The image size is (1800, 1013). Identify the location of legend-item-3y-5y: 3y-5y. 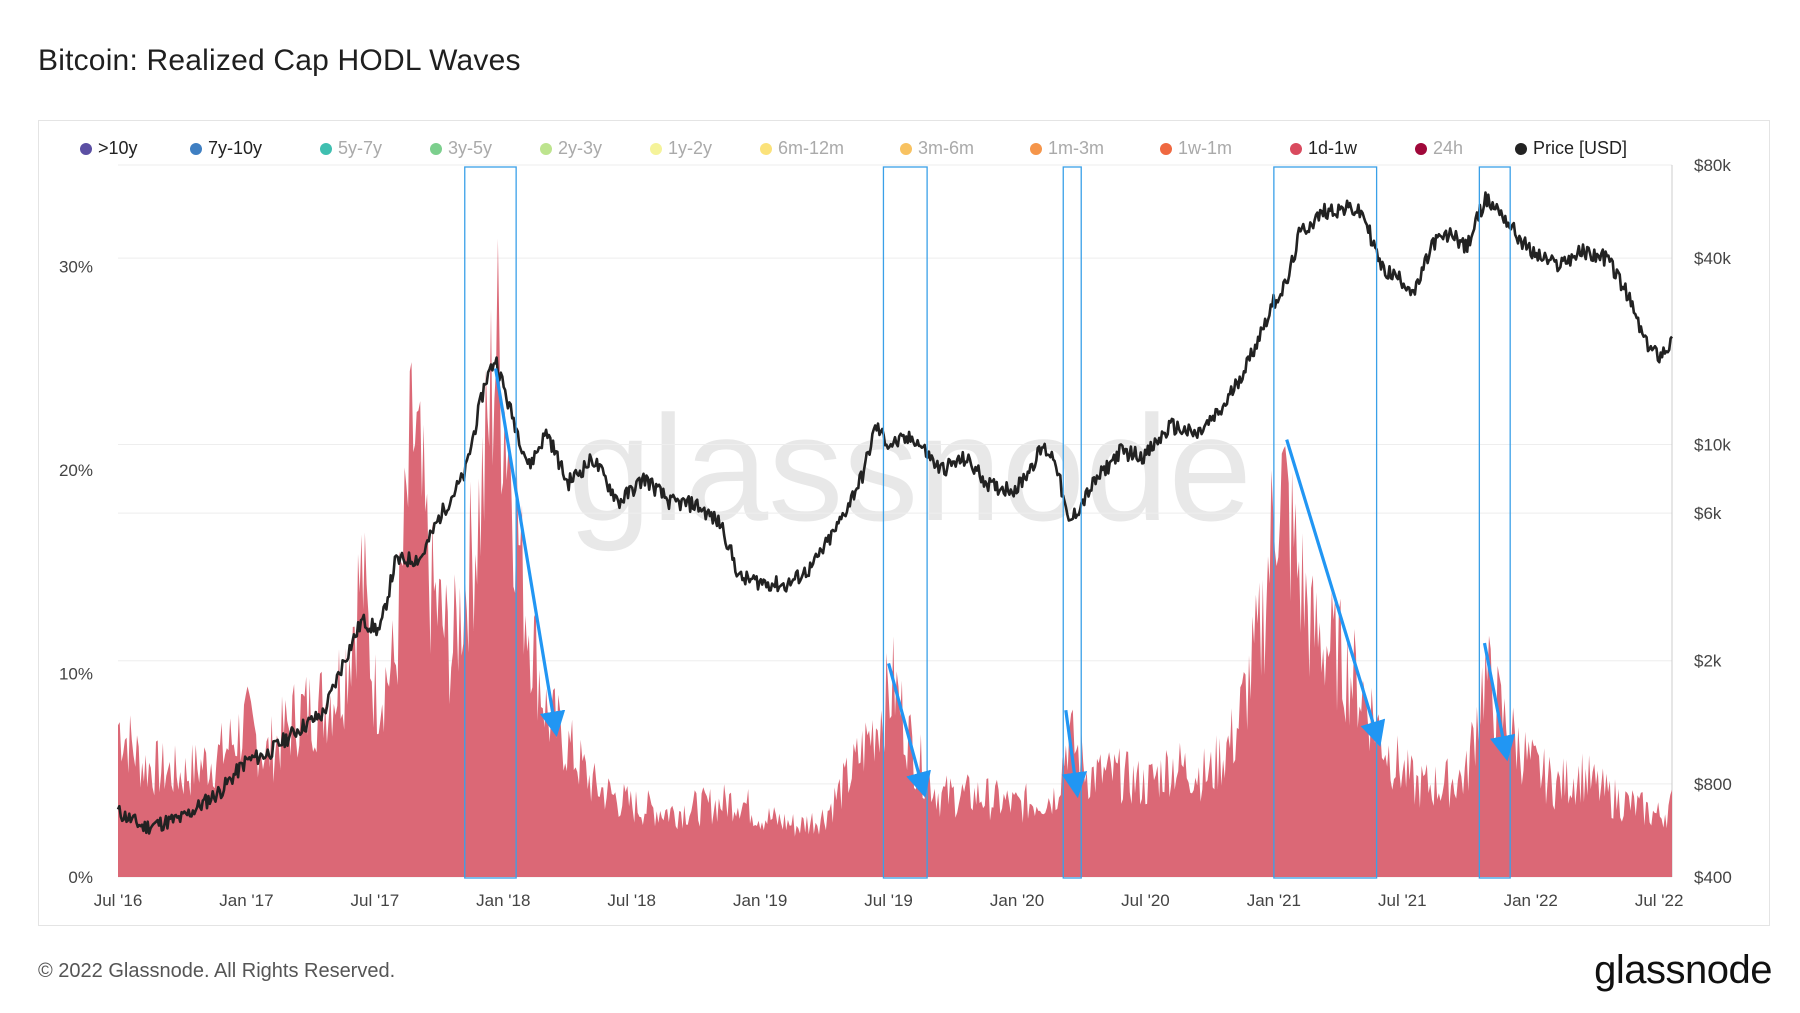
(485, 148).